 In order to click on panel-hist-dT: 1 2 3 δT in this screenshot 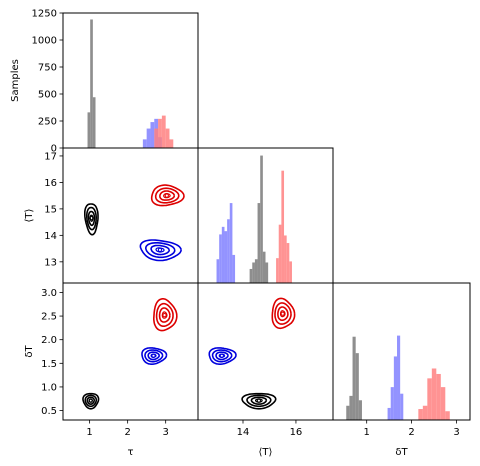, I will do `click(401, 370)`.